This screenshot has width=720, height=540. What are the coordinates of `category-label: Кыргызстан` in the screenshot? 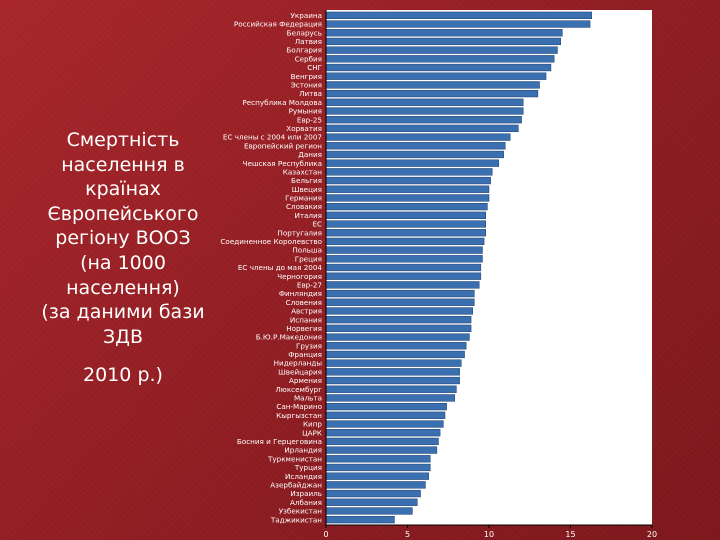 It's located at (299, 415).